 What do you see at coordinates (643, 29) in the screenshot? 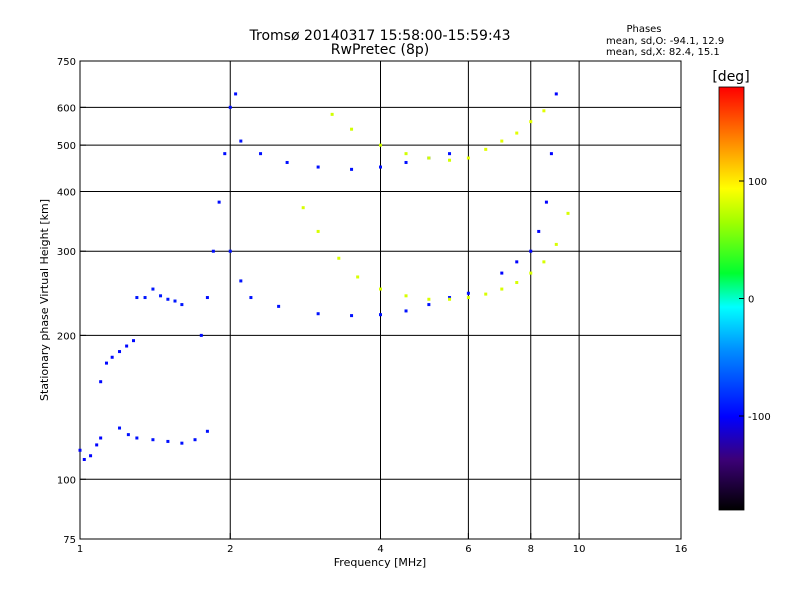
I see `phase-stats-title: Phases` at bounding box center [643, 29].